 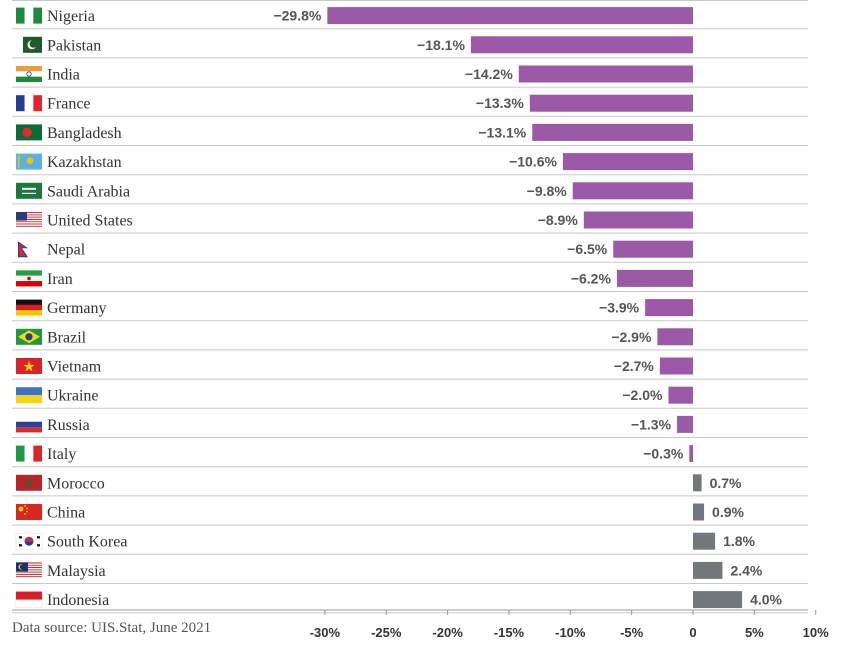 What do you see at coordinates (67, 337) in the screenshot?
I see `country-label: Brazil` at bounding box center [67, 337].